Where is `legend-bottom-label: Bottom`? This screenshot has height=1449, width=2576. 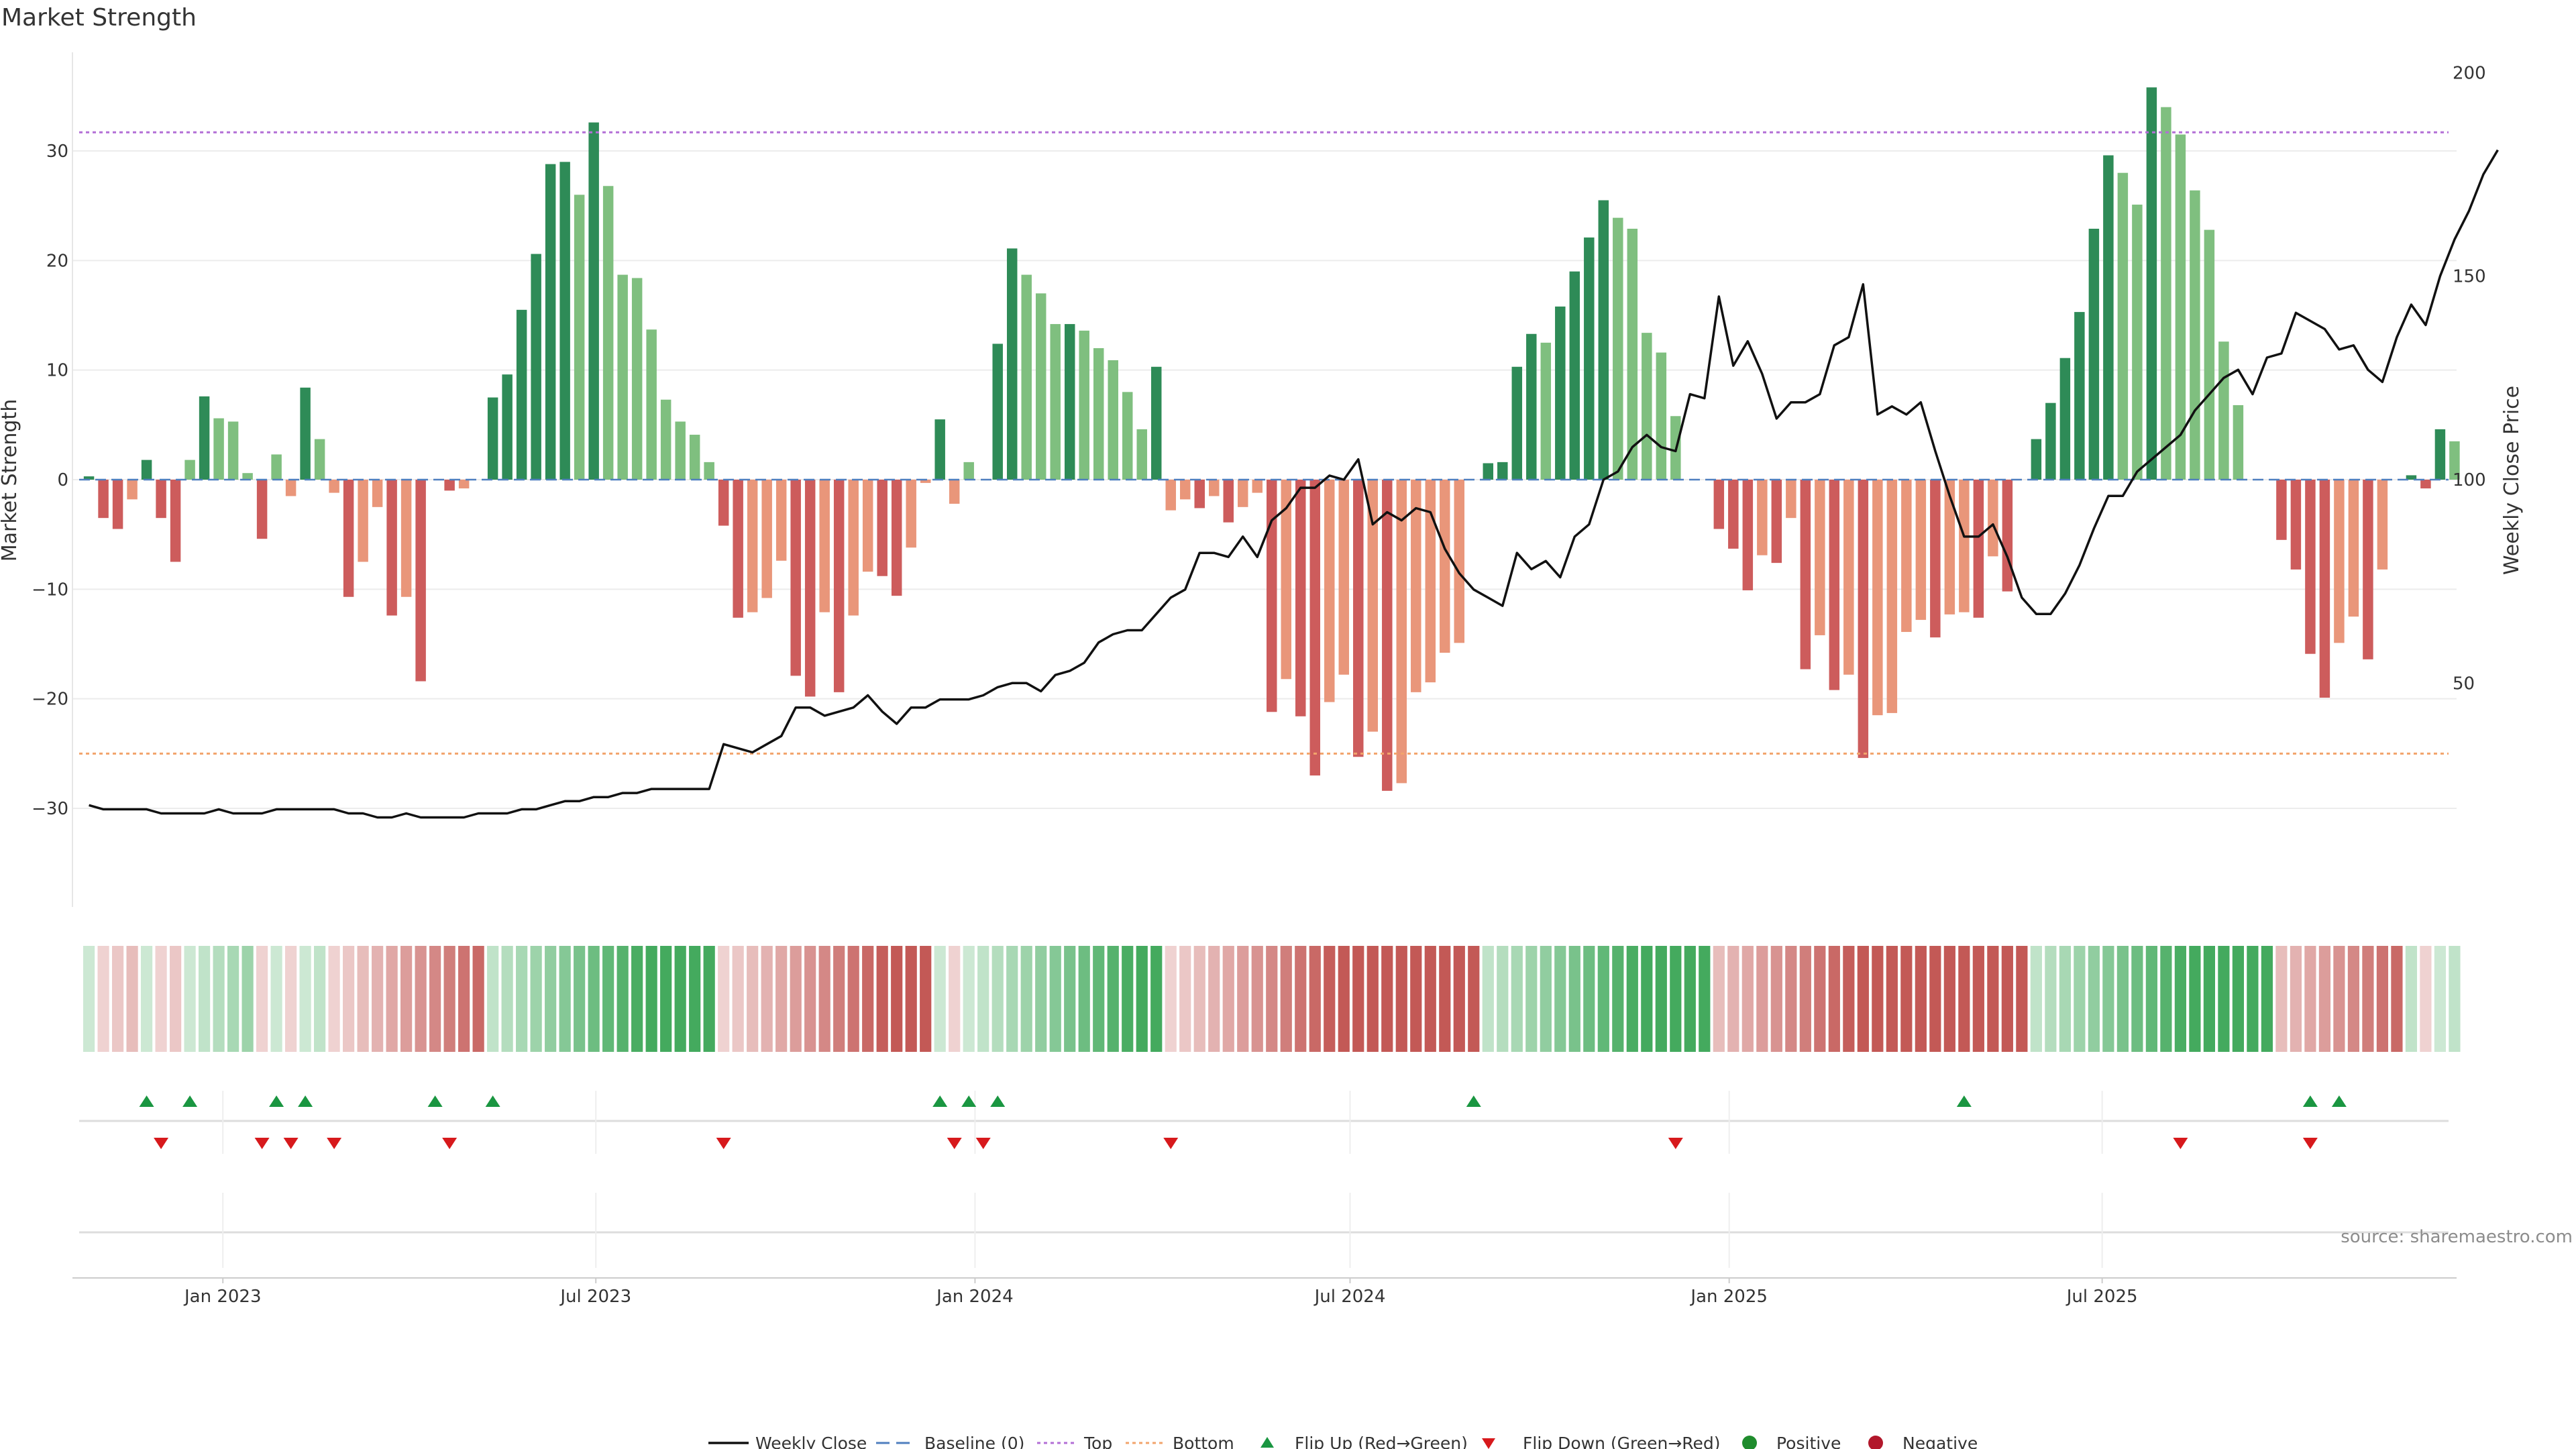 legend-bottom-label: Bottom is located at coordinates (1203, 1441).